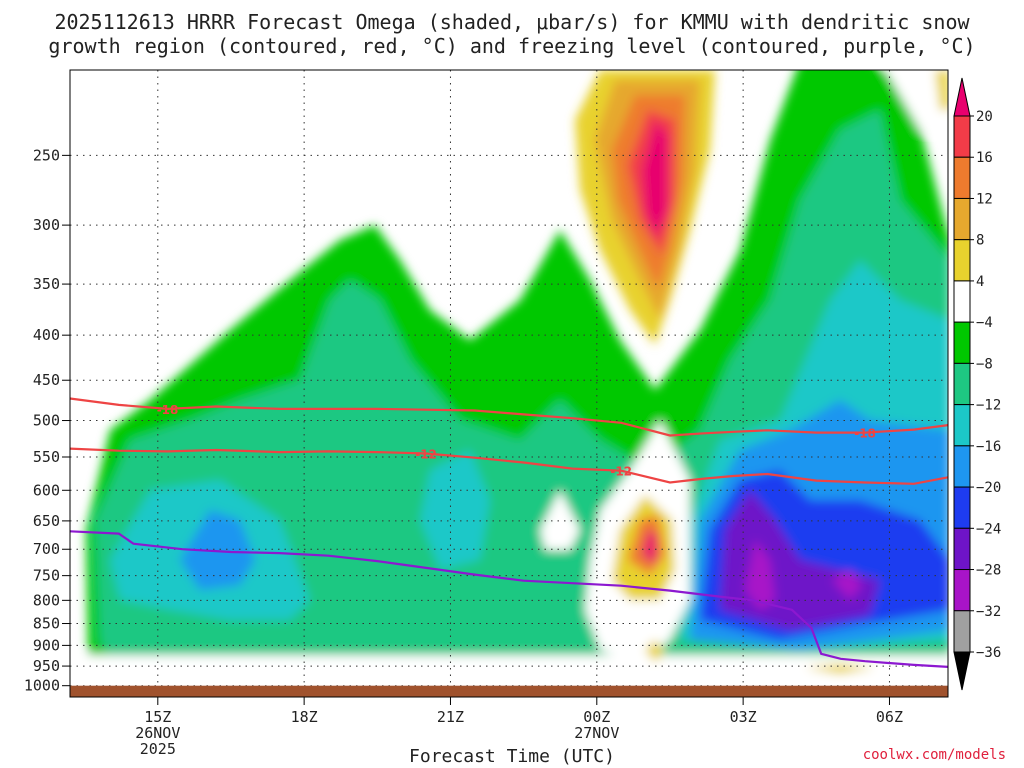 This screenshot has height=768, width=1024. What do you see at coordinates (46, 155) in the screenshot?
I see `y-tick-label-250: 250` at bounding box center [46, 155].